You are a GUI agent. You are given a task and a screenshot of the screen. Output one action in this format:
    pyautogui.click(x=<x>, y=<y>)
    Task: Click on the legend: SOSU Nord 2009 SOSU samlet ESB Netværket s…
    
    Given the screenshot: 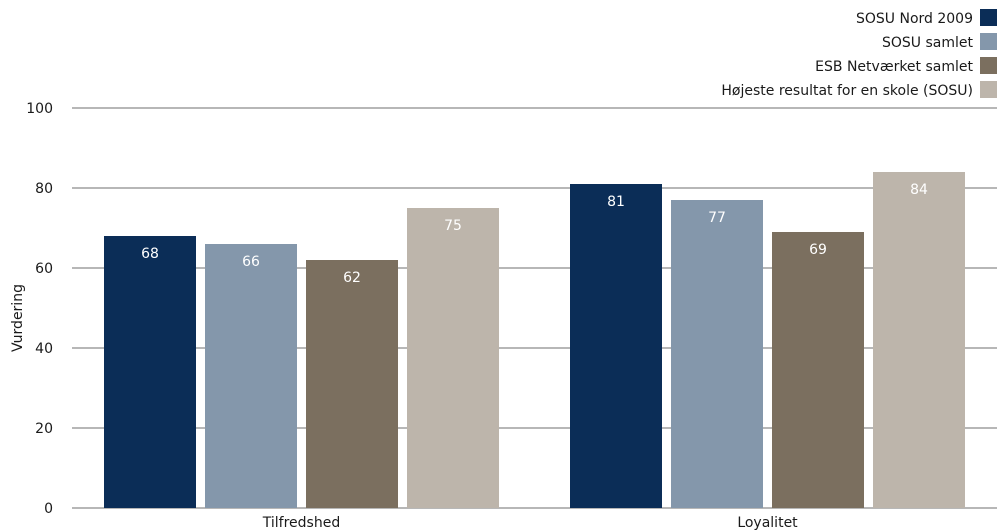 What is the action you would take?
    pyautogui.click(x=859, y=54)
    